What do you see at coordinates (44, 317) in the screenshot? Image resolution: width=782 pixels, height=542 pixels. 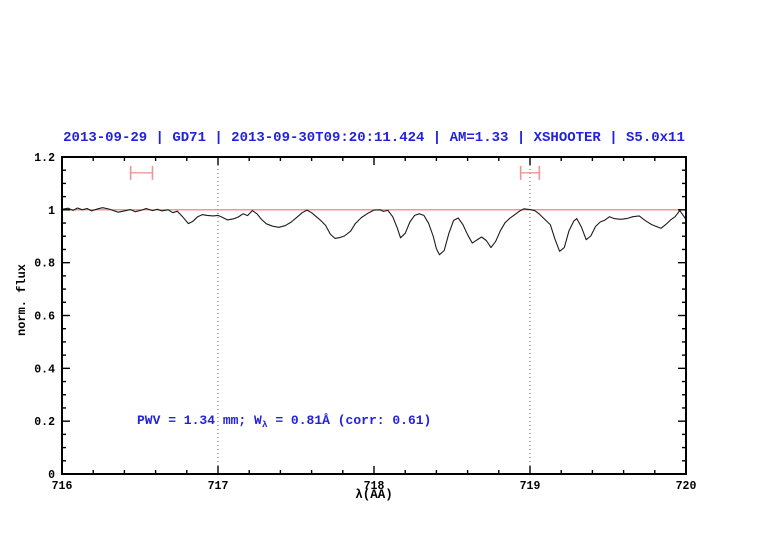 I see `y-tick-label: 0.6` at bounding box center [44, 317].